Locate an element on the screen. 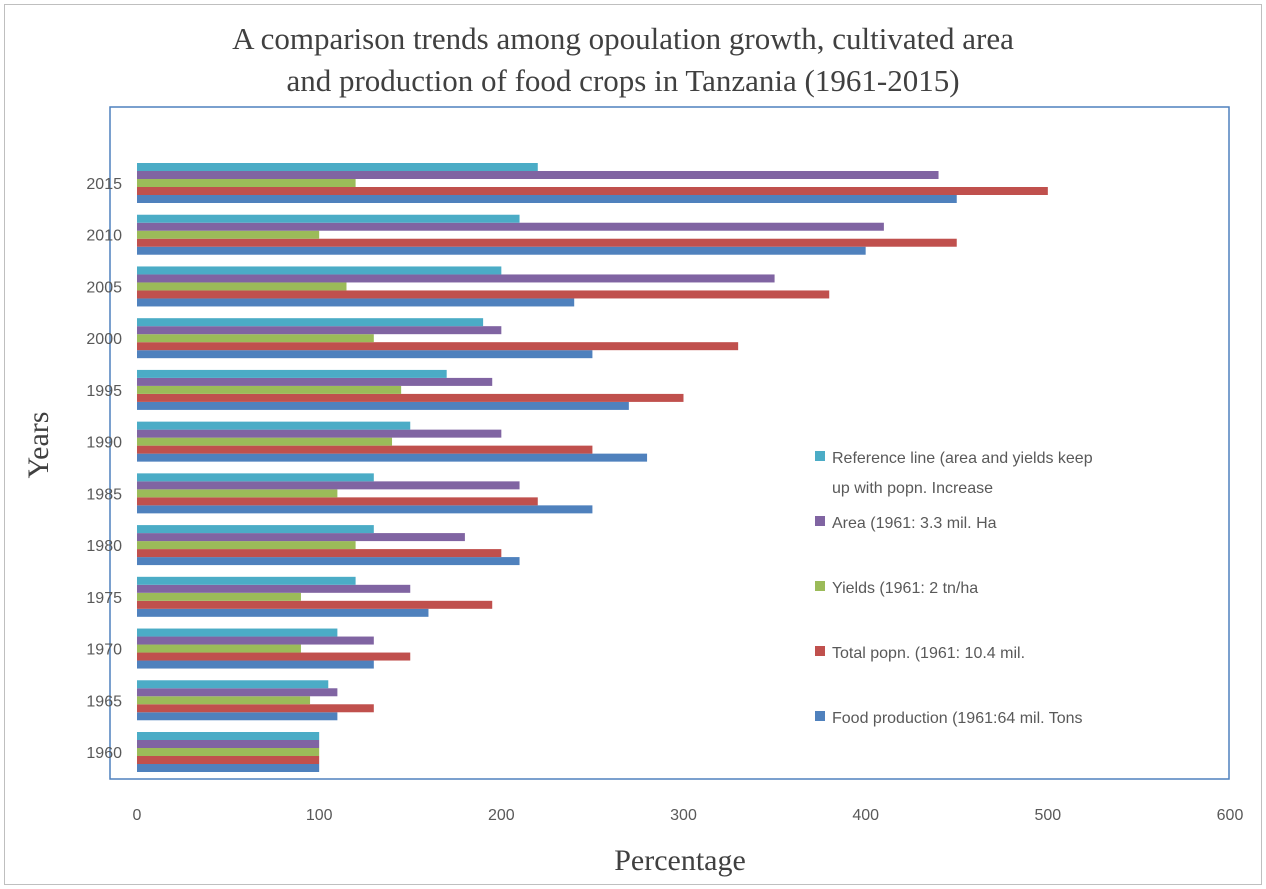  x-tick-labels: 0 100 200 300 400 500 600 is located at coordinates (688, 815).